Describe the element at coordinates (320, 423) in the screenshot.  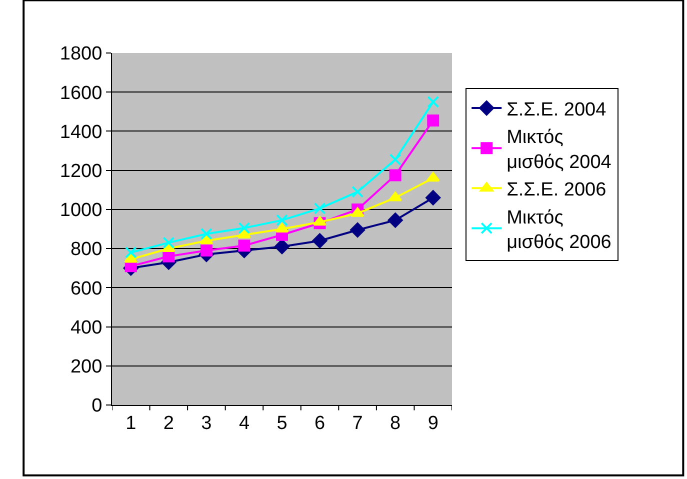
I see `x-tick-label: 6` at that location.